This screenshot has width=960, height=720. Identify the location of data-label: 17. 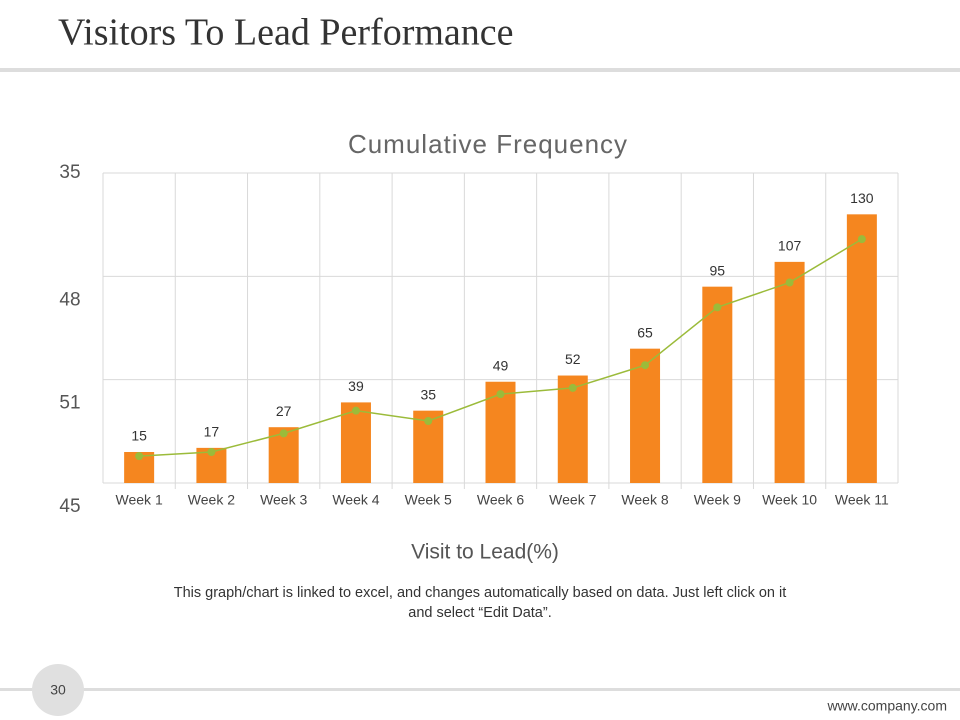
(212, 432).